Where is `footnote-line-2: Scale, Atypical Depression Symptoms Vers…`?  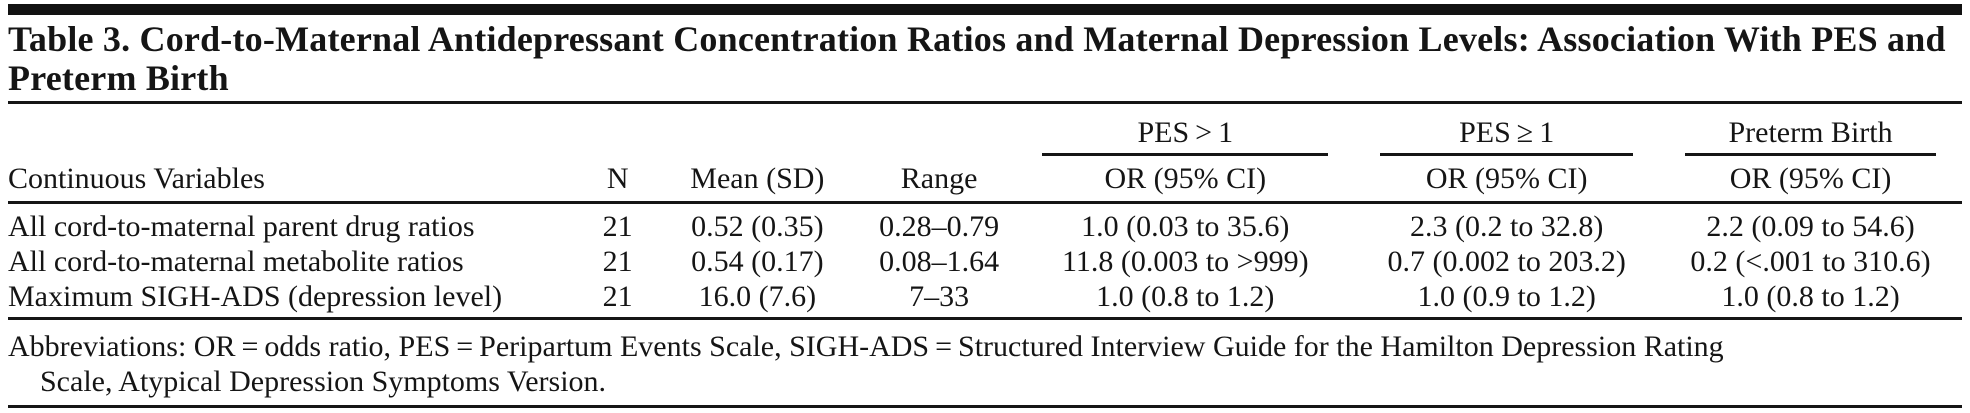 footnote-line-2: Scale, Atypical Depression Symptoms Vers… is located at coordinates (323, 381).